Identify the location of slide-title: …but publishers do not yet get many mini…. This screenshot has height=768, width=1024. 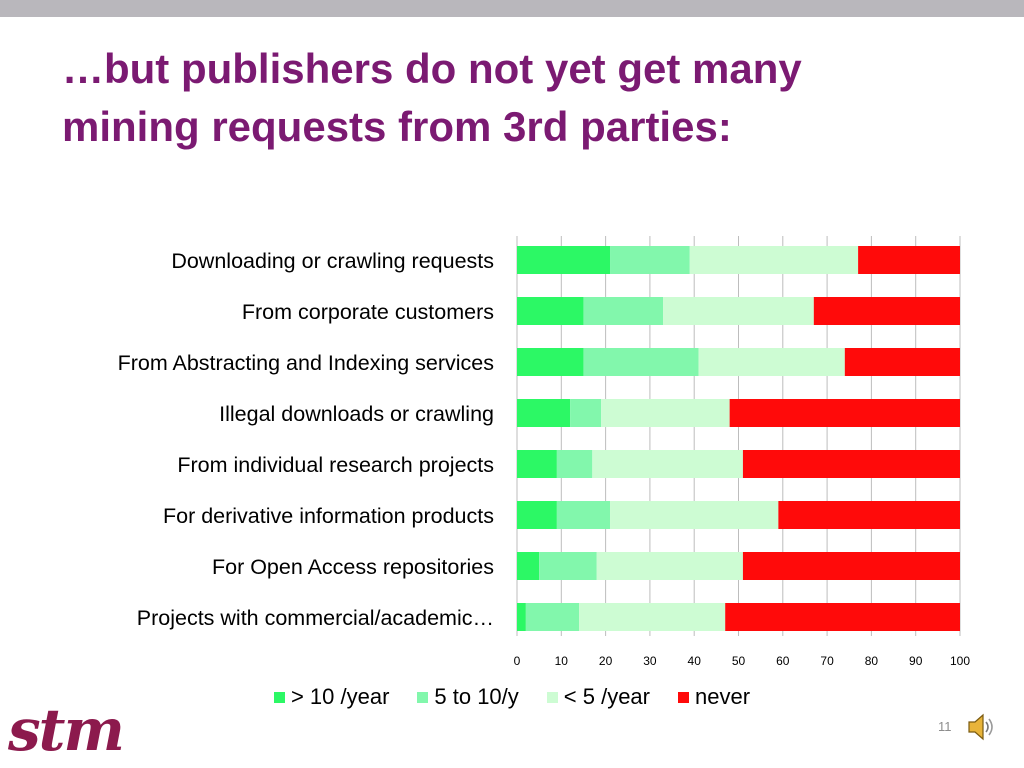
(532, 98).